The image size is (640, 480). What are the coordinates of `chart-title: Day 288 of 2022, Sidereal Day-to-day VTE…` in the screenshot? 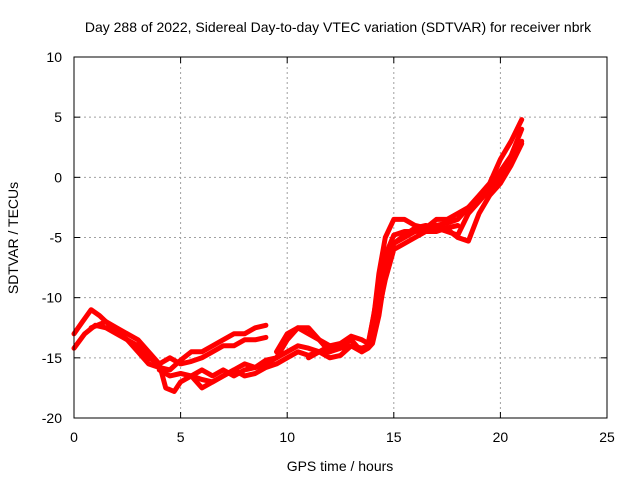 It's located at (338, 27).